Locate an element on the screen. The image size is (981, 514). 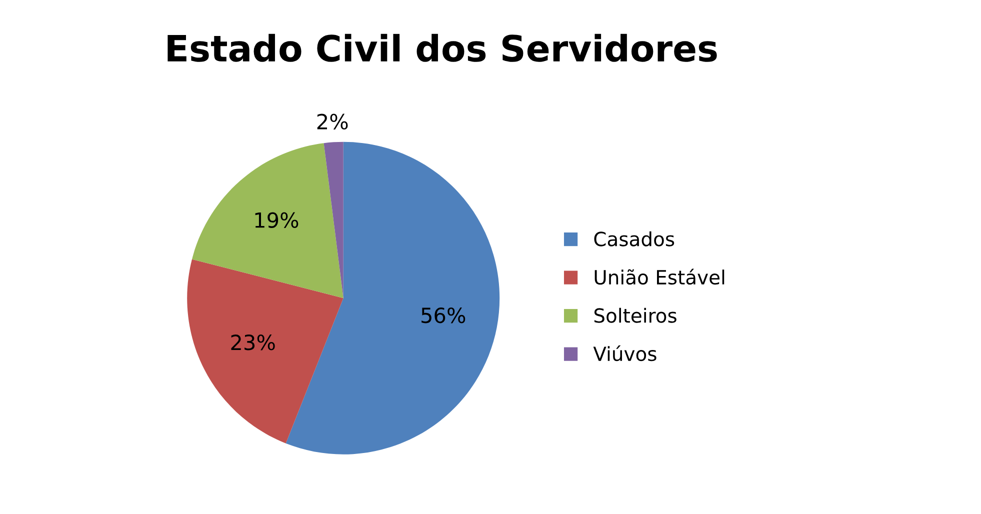
legend-label: União Estável is located at coordinates (659, 276).